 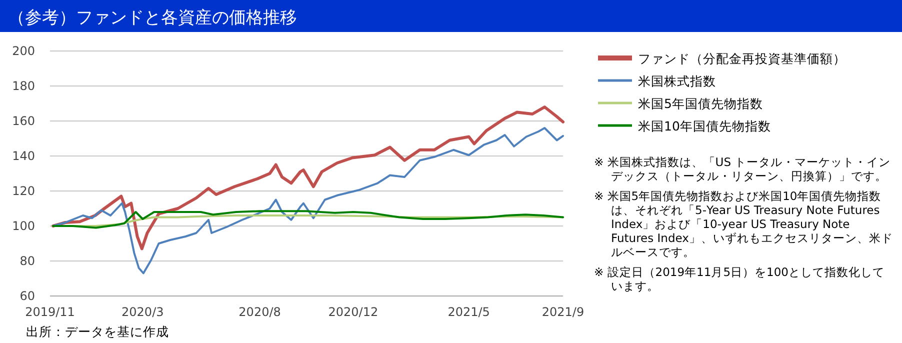 What do you see at coordinates (50, 312) in the screenshot?
I see `x-tick-label: 2019/11` at bounding box center [50, 312].